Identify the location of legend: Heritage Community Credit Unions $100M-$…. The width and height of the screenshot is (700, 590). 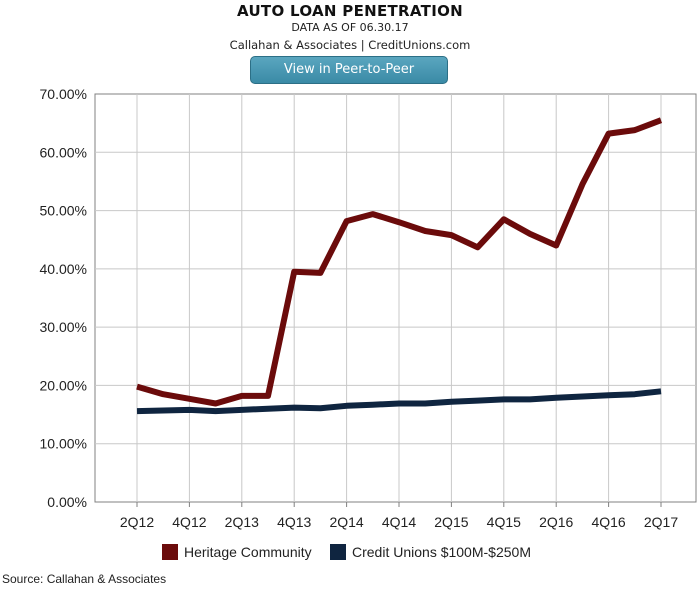
(350, 555).